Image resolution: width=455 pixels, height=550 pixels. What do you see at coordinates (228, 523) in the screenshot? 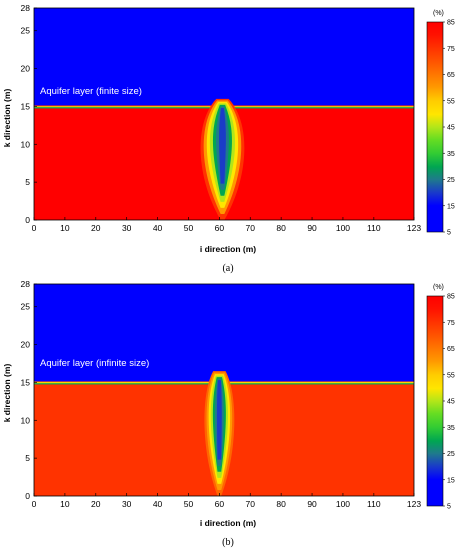
I see `x-axis-label-b: i direction (m)` at bounding box center [228, 523].